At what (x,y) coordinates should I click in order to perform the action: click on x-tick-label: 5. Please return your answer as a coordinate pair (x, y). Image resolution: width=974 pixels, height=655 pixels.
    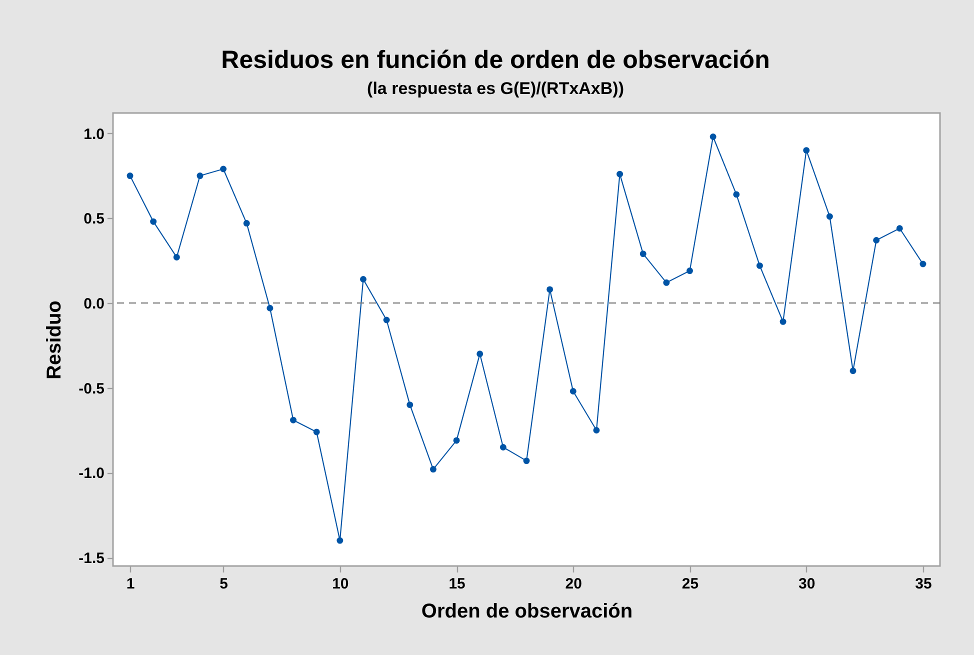
    Looking at the image, I should click on (224, 584).